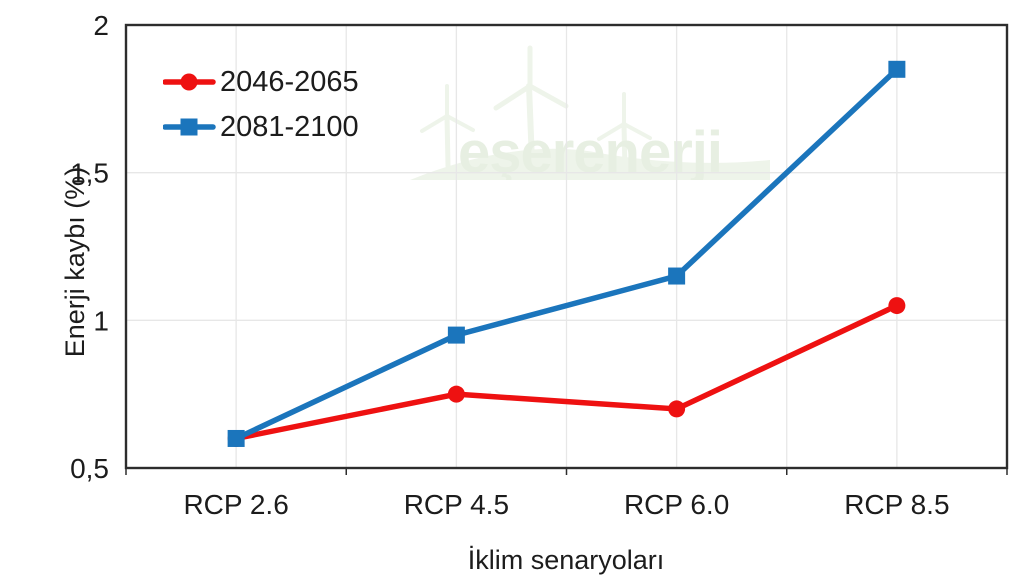 This screenshot has height=576, width=1024. I want to click on x-category-label: RCP 4.5, so click(456, 504).